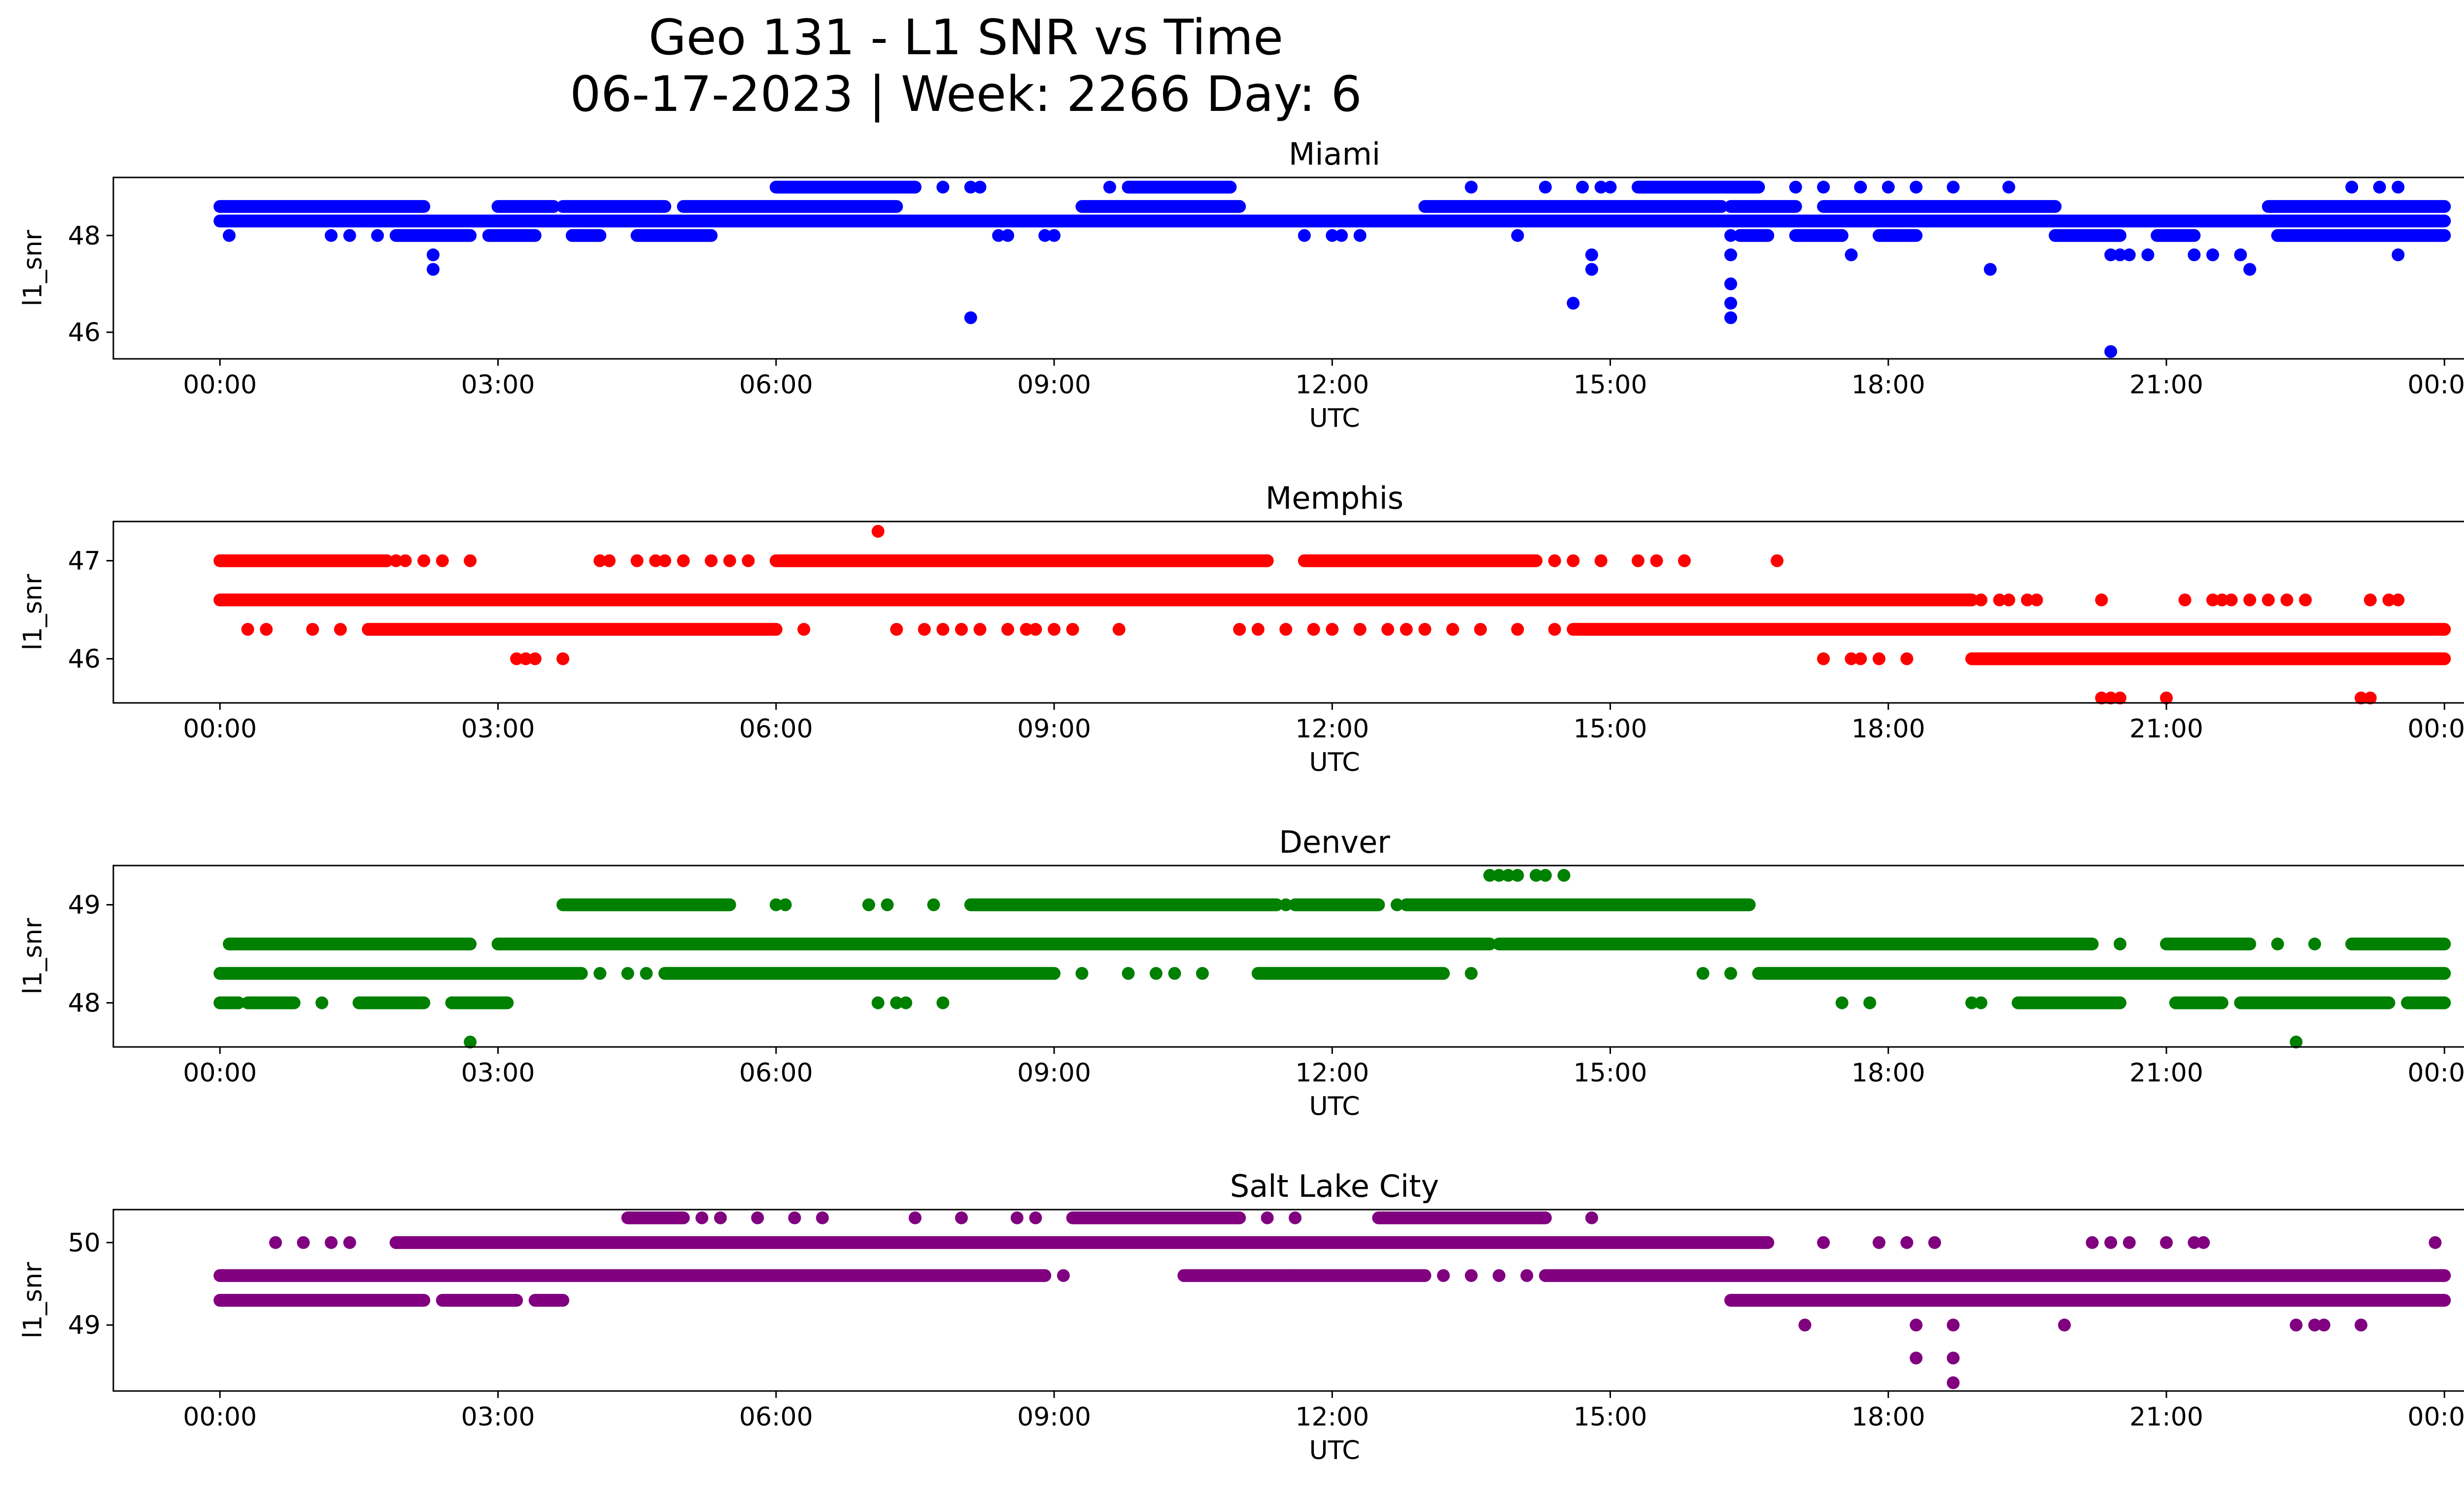 The height and width of the screenshot is (1495, 2464). Describe the element at coordinates (84, 1003) in the screenshot. I see `y-tick-label: 48` at that location.